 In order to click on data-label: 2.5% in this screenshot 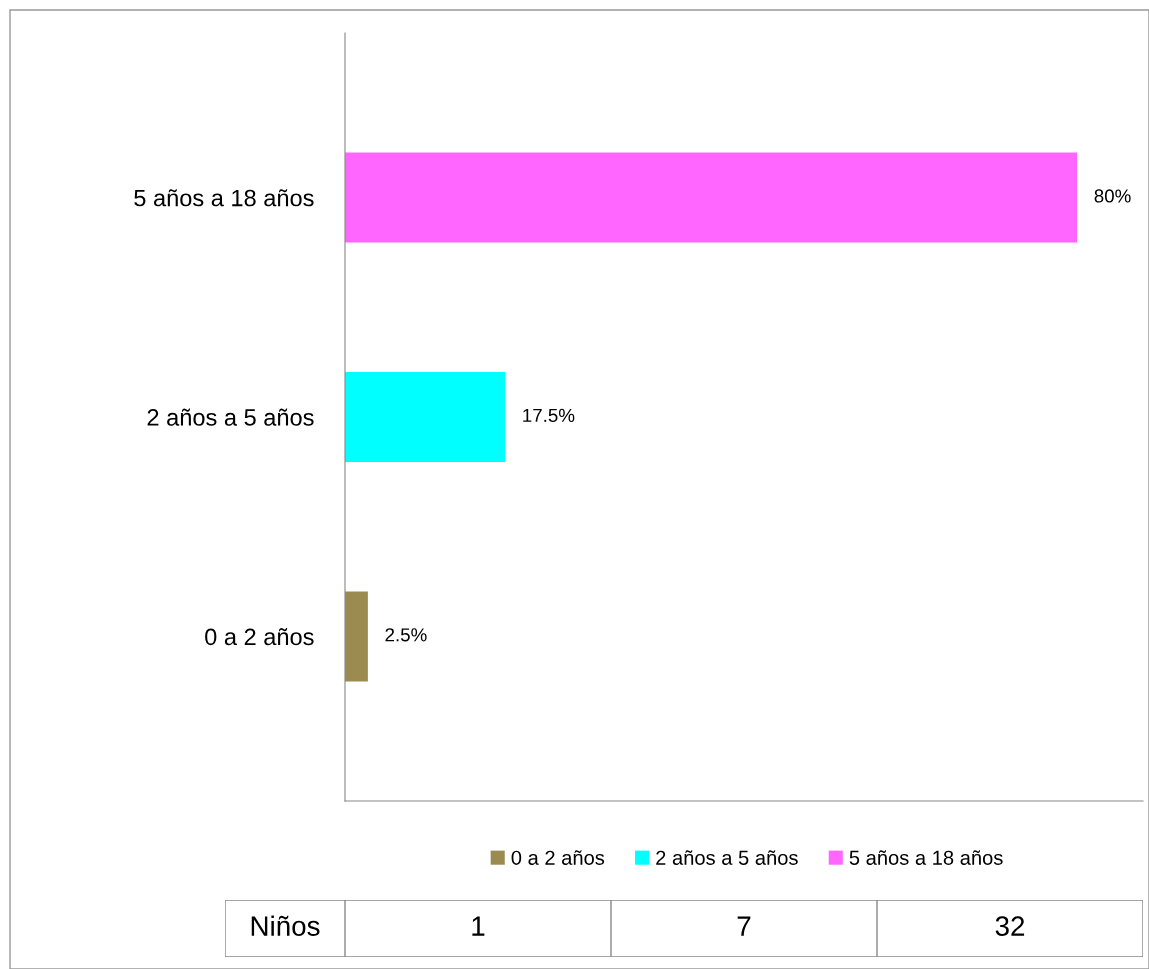, I will do `click(406, 635)`.